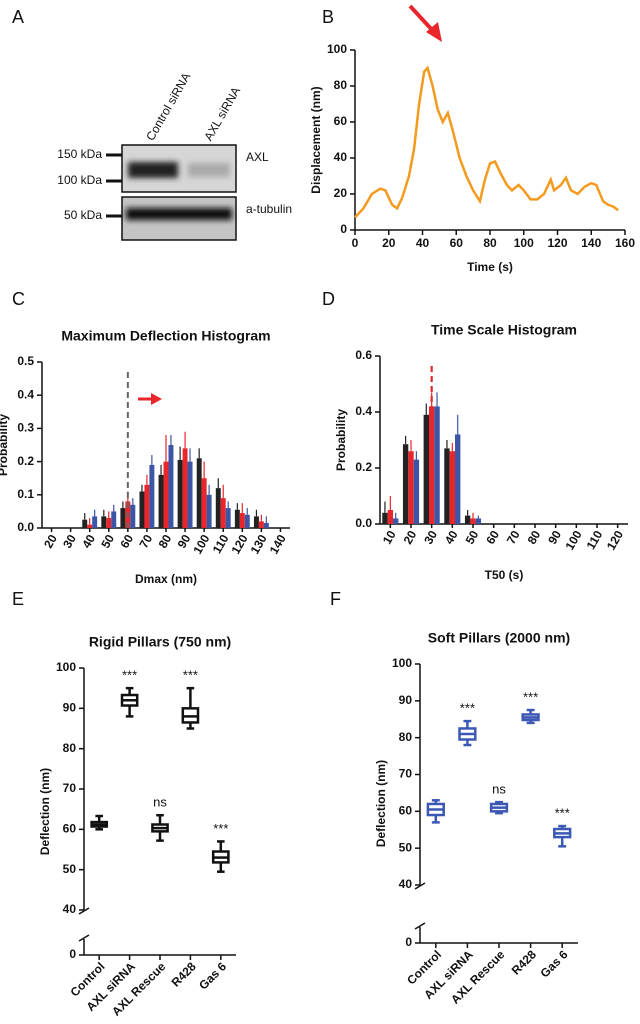 The image size is (640, 1024). I want to click on panel-label: E, so click(18, 599).